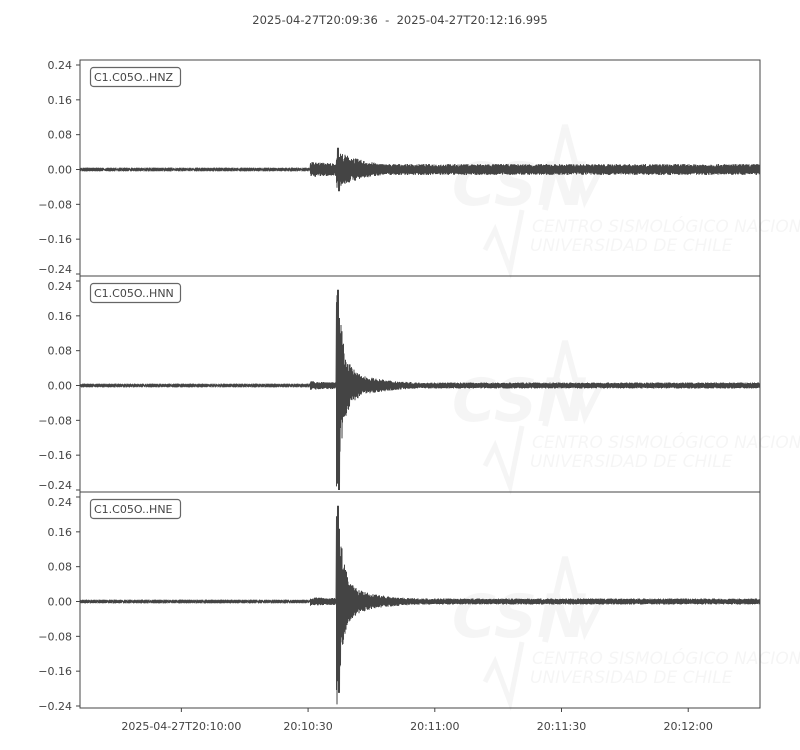 Image resolution: width=800 pixels, height=750 pixels. What do you see at coordinates (688, 726) in the screenshot?
I see `x-tick-label: 20:12:00` at bounding box center [688, 726].